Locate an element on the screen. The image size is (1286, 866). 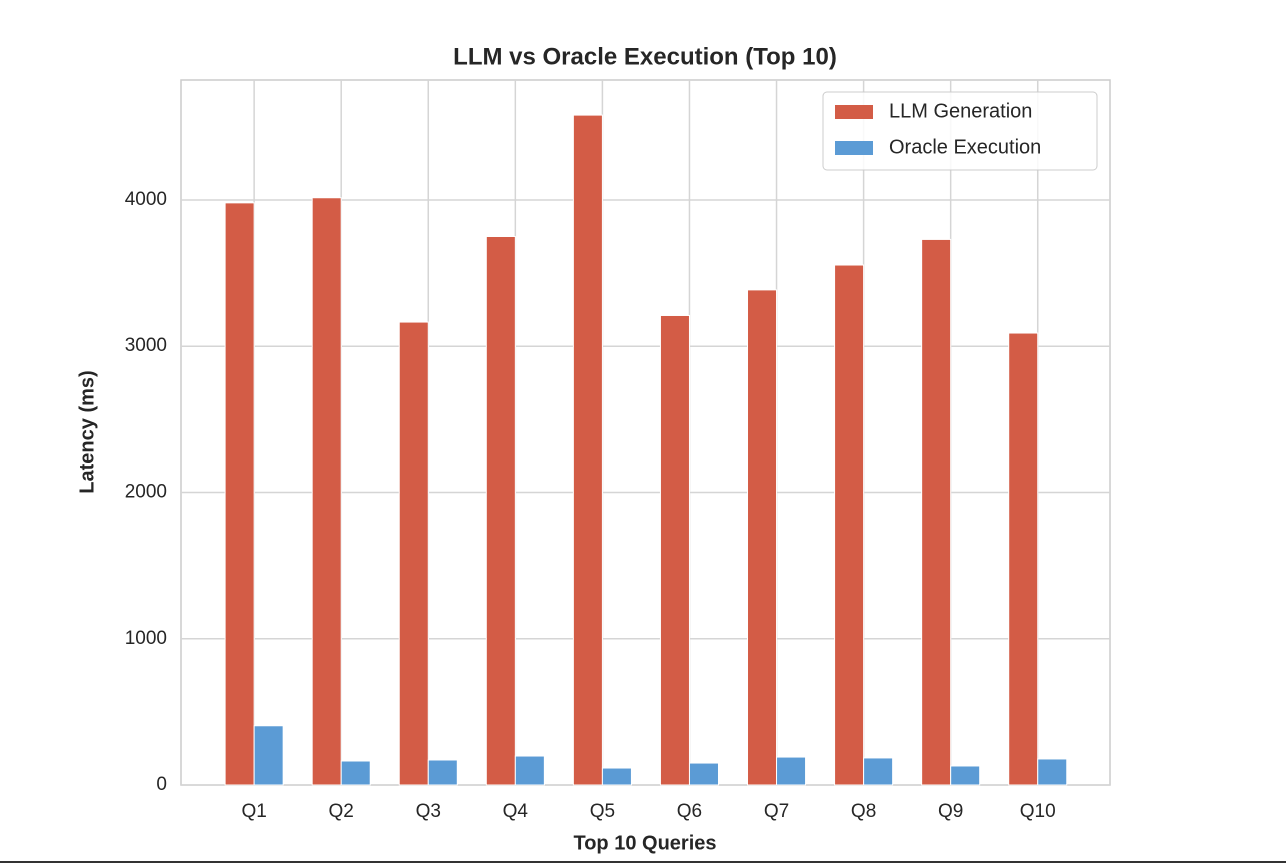
y-tick-label: 3000 is located at coordinates (146, 345).